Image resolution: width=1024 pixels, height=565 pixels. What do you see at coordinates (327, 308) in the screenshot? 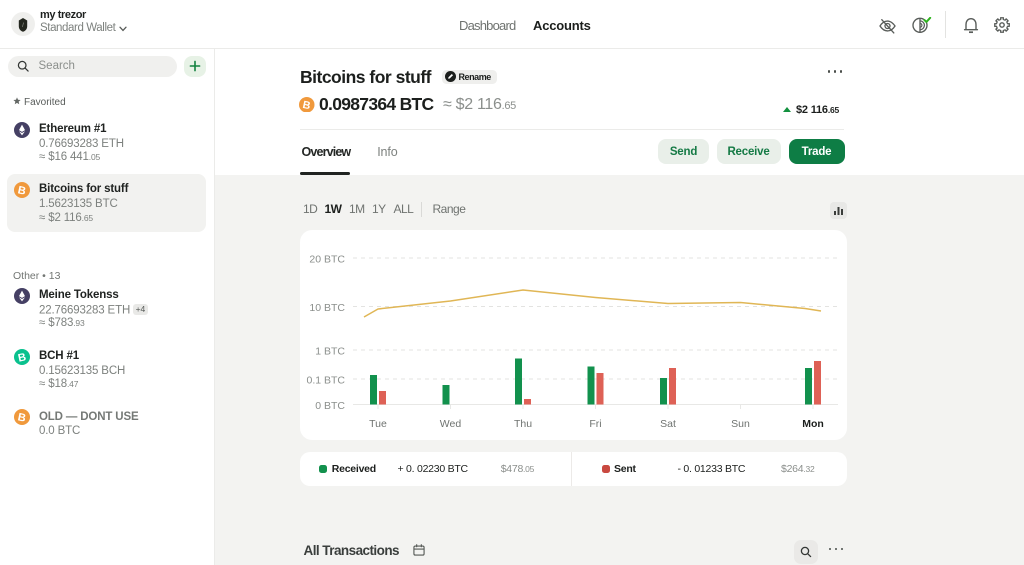
I see `svg-text: 10 BTC` at bounding box center [327, 308].